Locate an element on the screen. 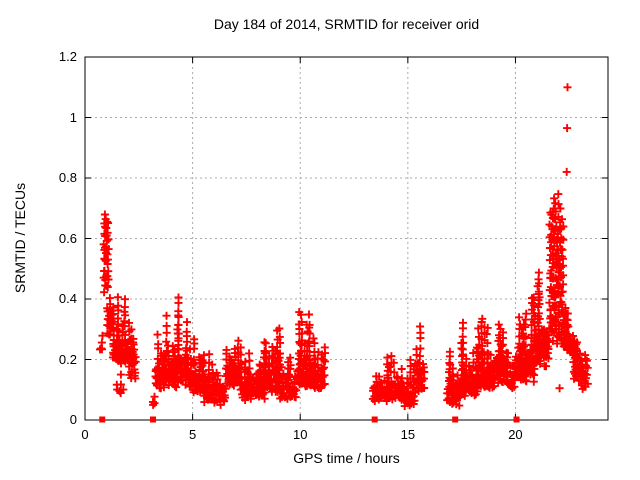 Image resolution: width=640 pixels, height=480 pixels. y-tick-label: 0.8 is located at coordinates (67, 177).